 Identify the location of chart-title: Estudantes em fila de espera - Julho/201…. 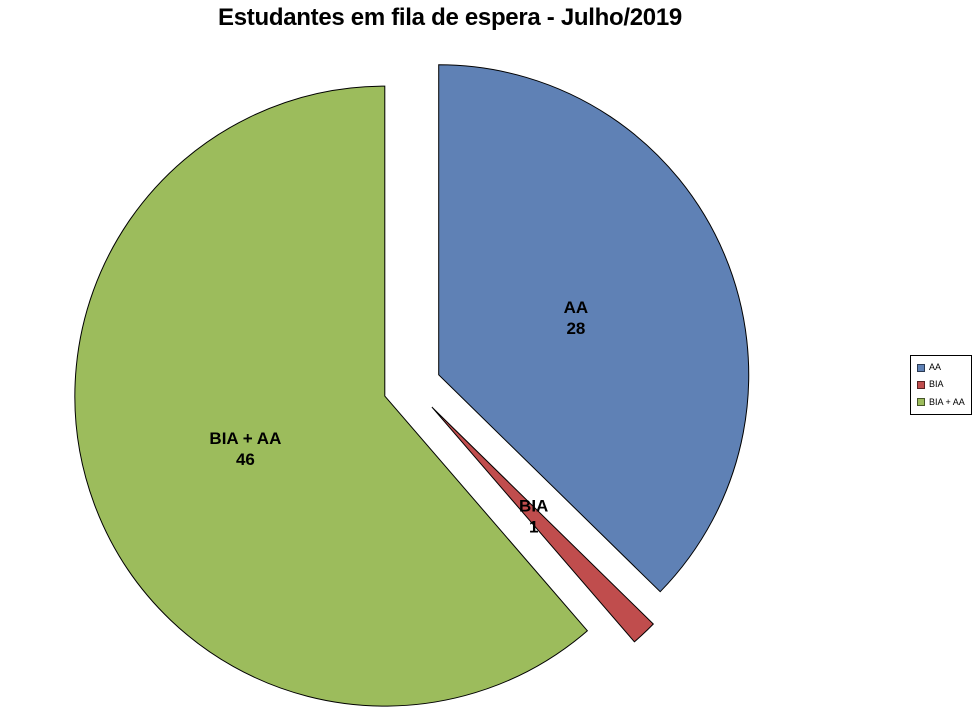
(450, 17).